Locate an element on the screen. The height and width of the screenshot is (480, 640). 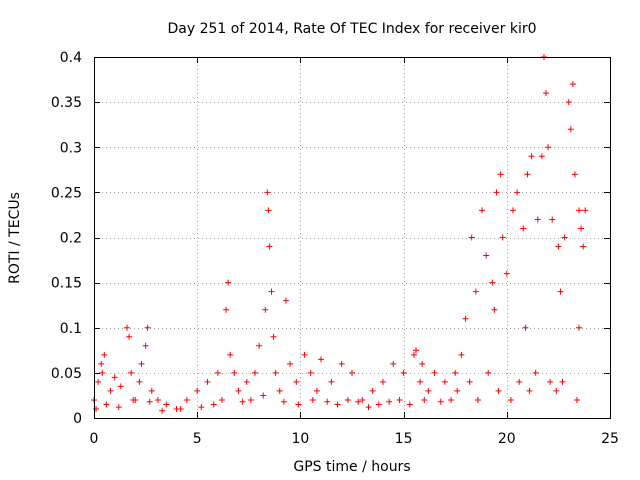
x-tick-label: 15 is located at coordinates (404, 439).